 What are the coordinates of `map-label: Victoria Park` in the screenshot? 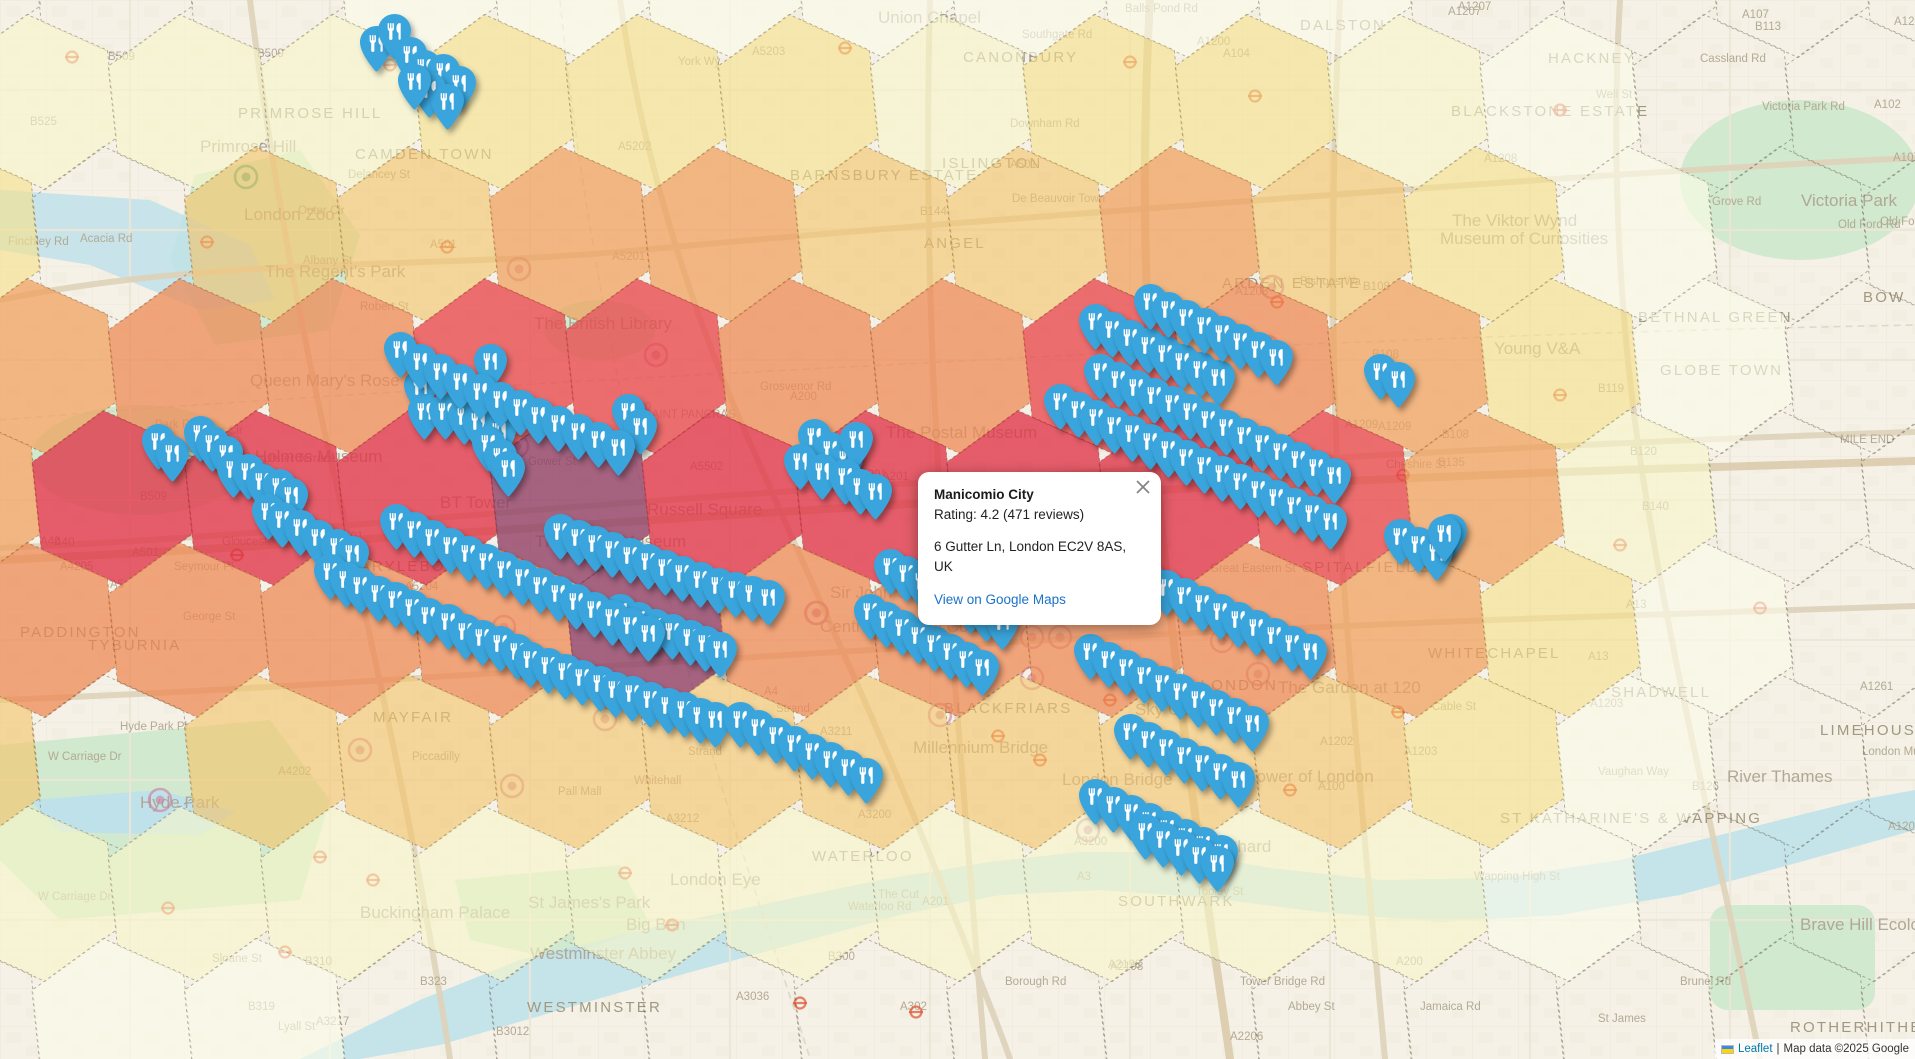 It's located at (1849, 200).